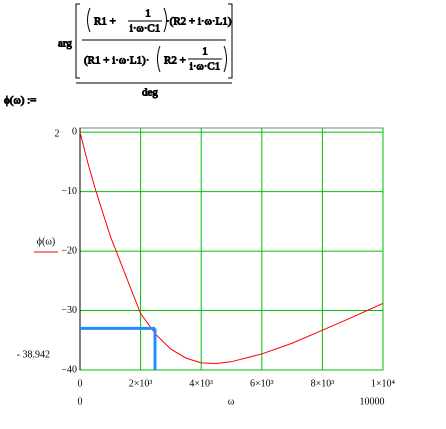 The width and height of the screenshot is (446, 429). I want to click on x-tick-label: 8×10³, so click(323, 383).